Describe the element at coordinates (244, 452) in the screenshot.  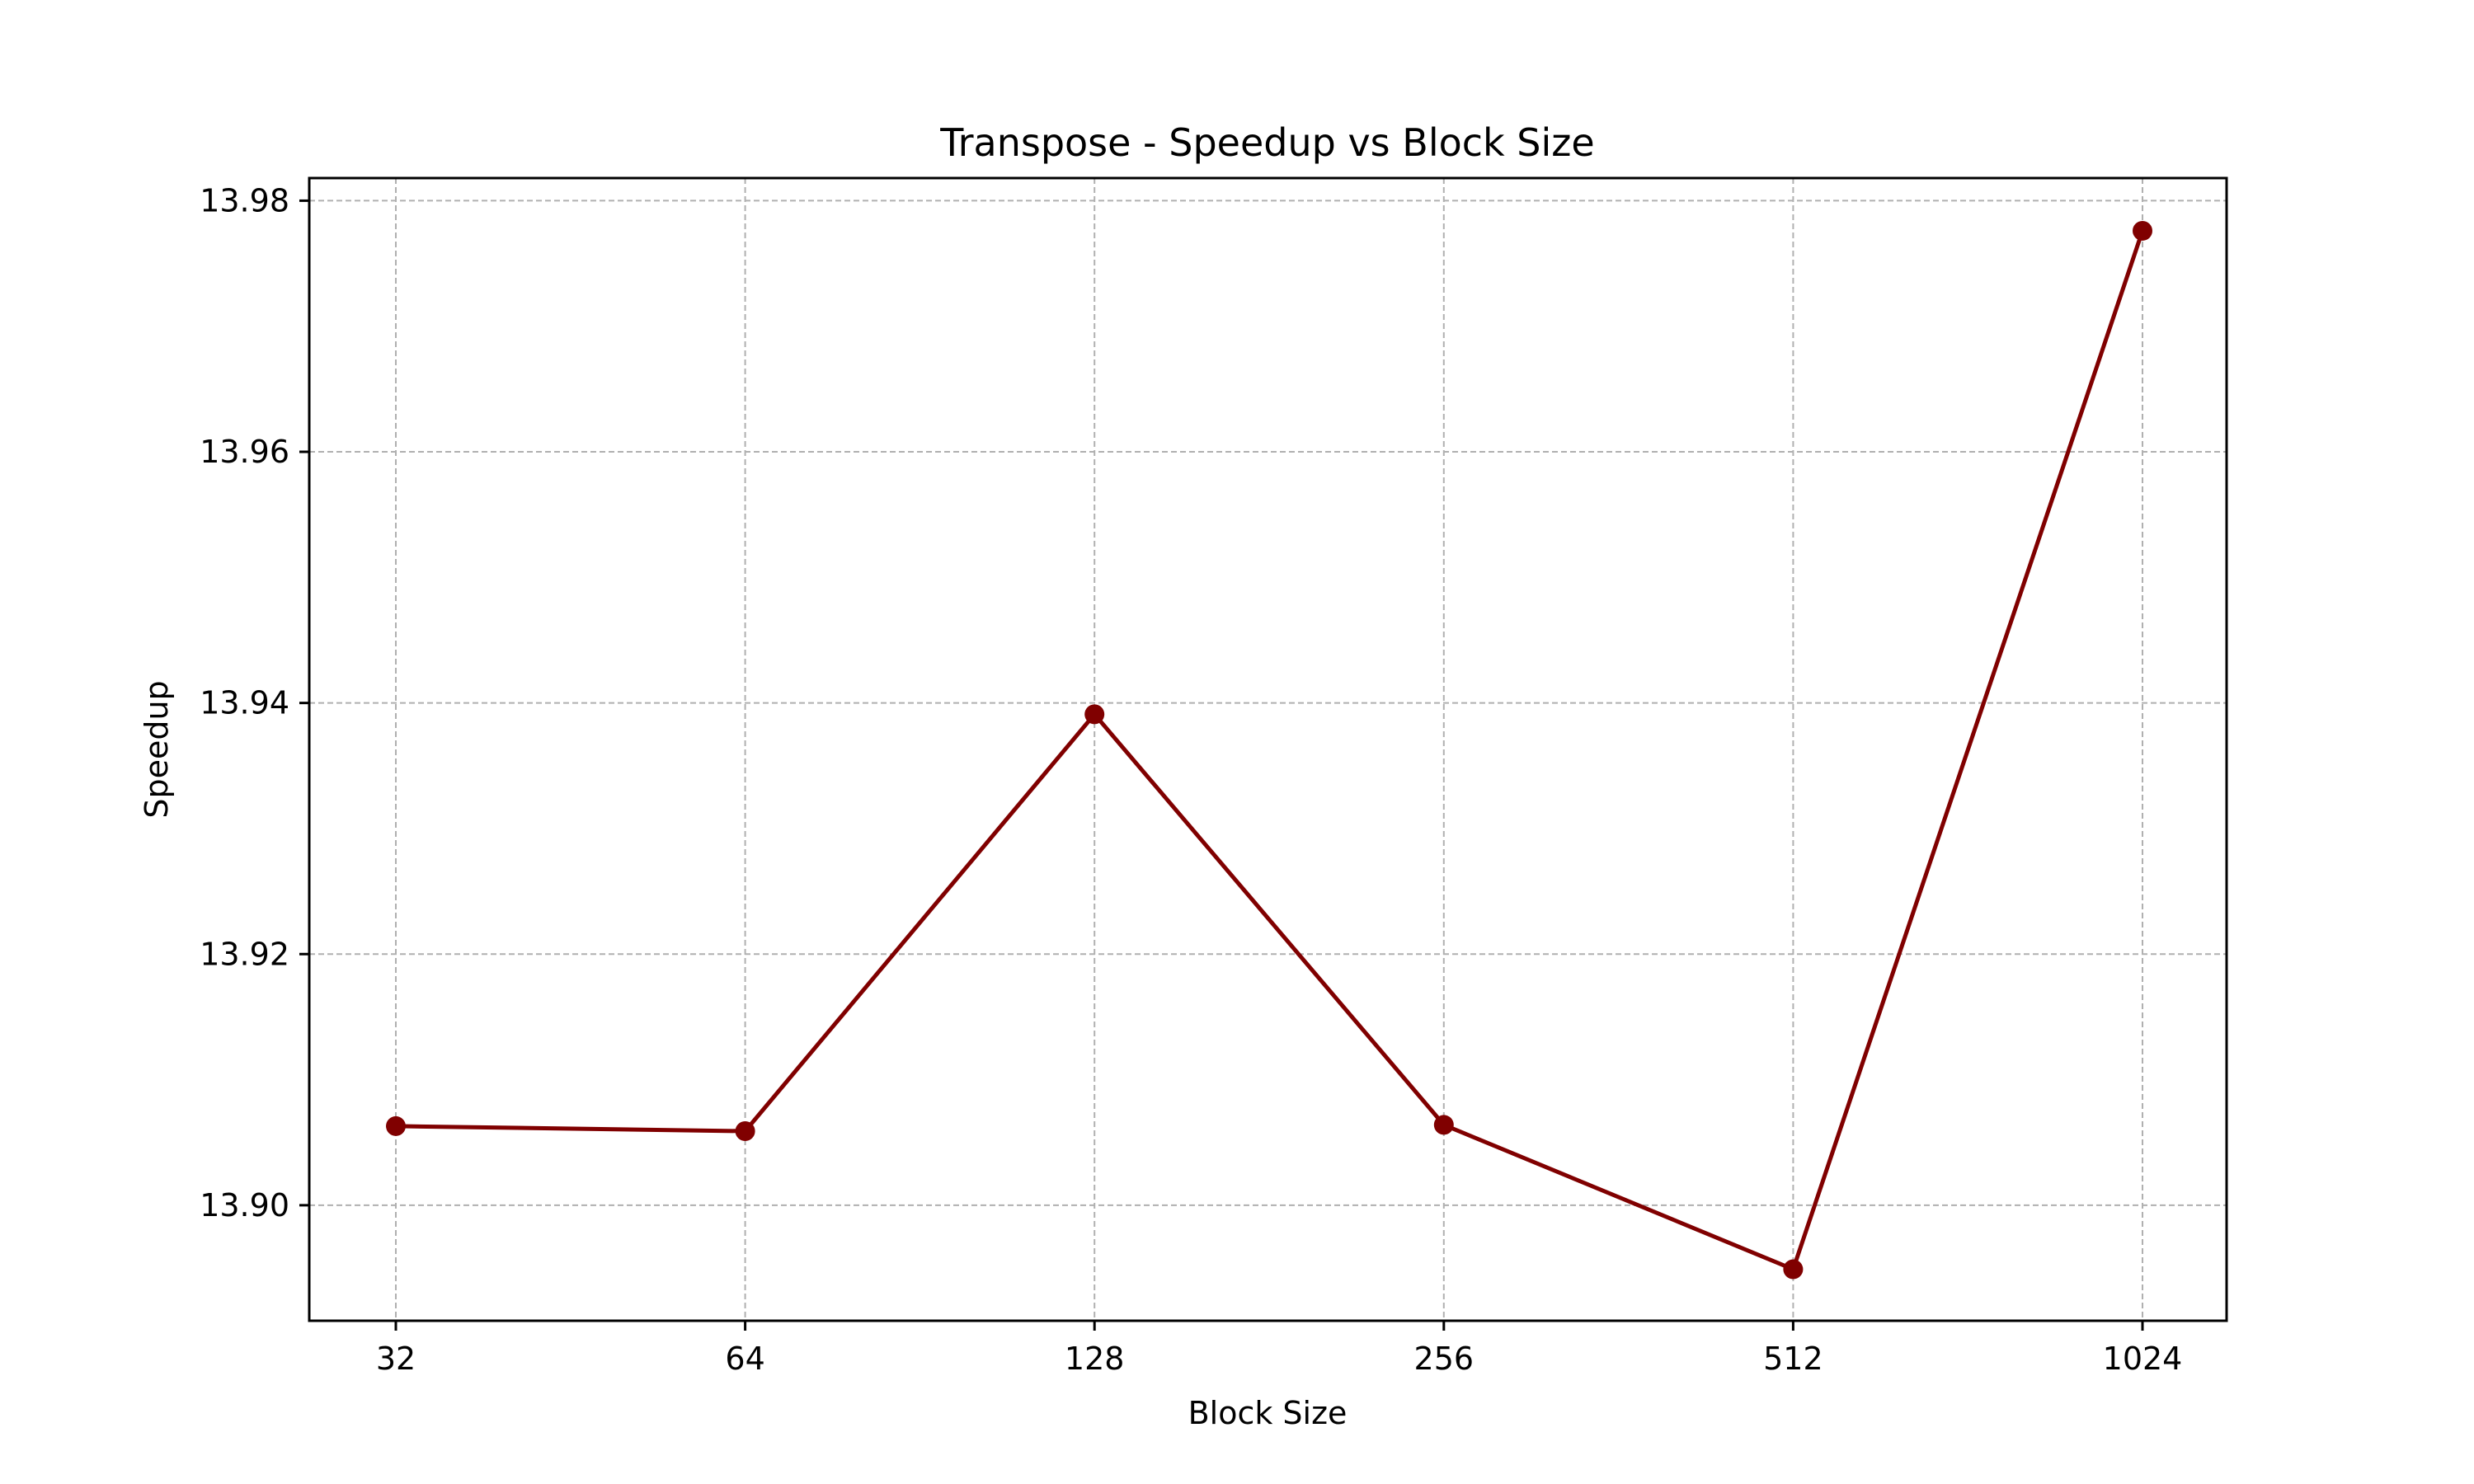
I see `y-tick-label: 13.96` at that location.